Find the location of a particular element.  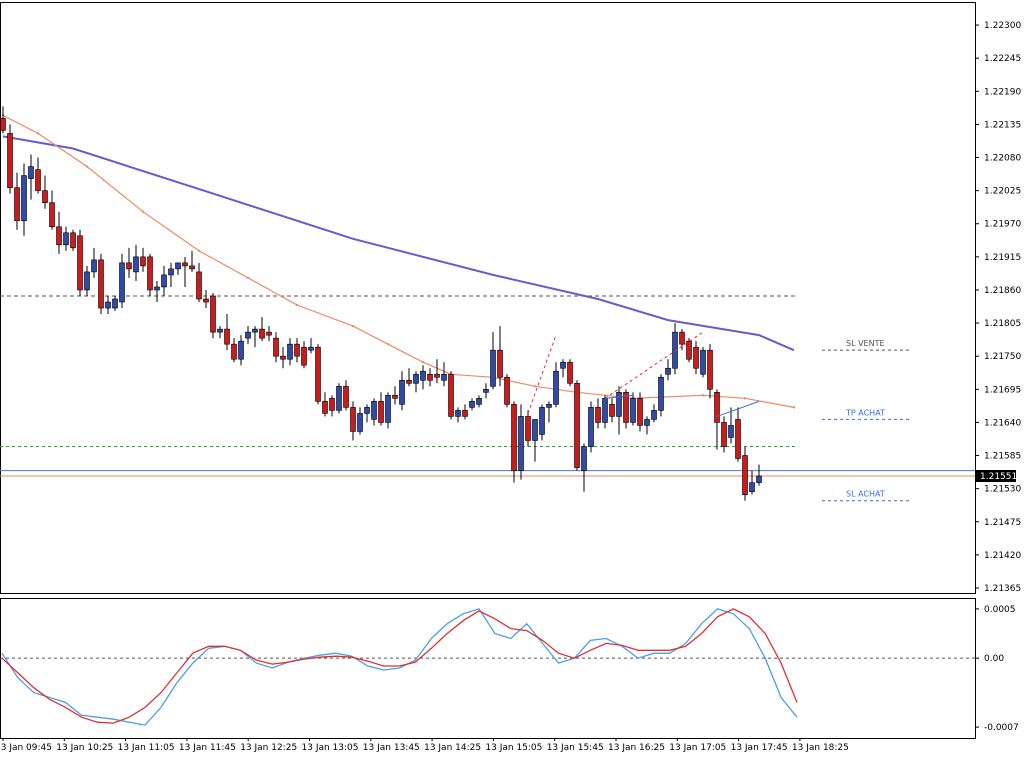

time-tick-label: 13 Jan 11:45 is located at coordinates (207, 748).